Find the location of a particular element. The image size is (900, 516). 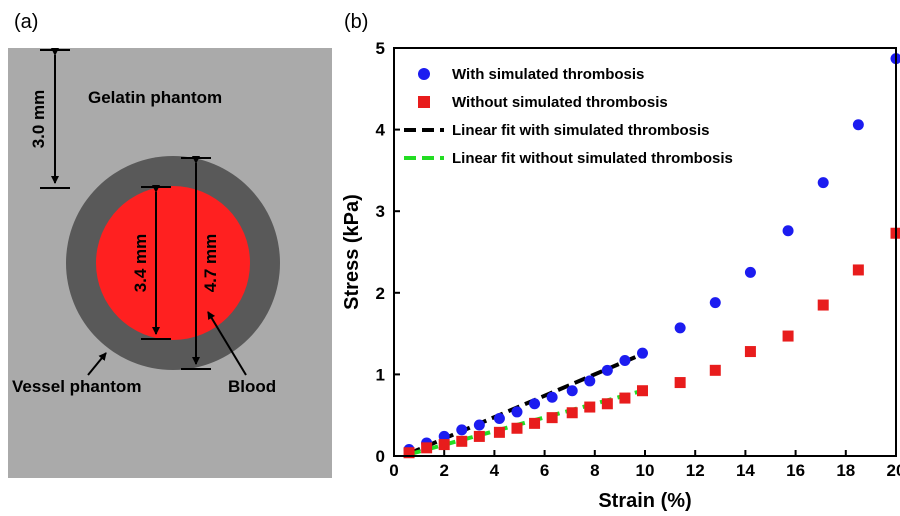

x-tick-label: 8 is located at coordinates (594, 470).